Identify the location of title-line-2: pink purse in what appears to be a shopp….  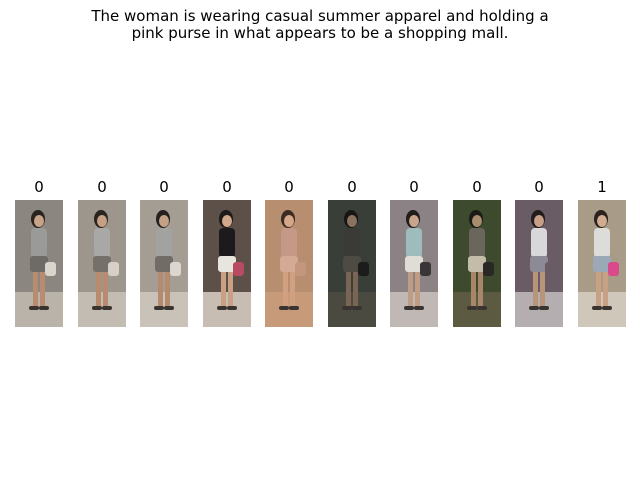
(320, 33).